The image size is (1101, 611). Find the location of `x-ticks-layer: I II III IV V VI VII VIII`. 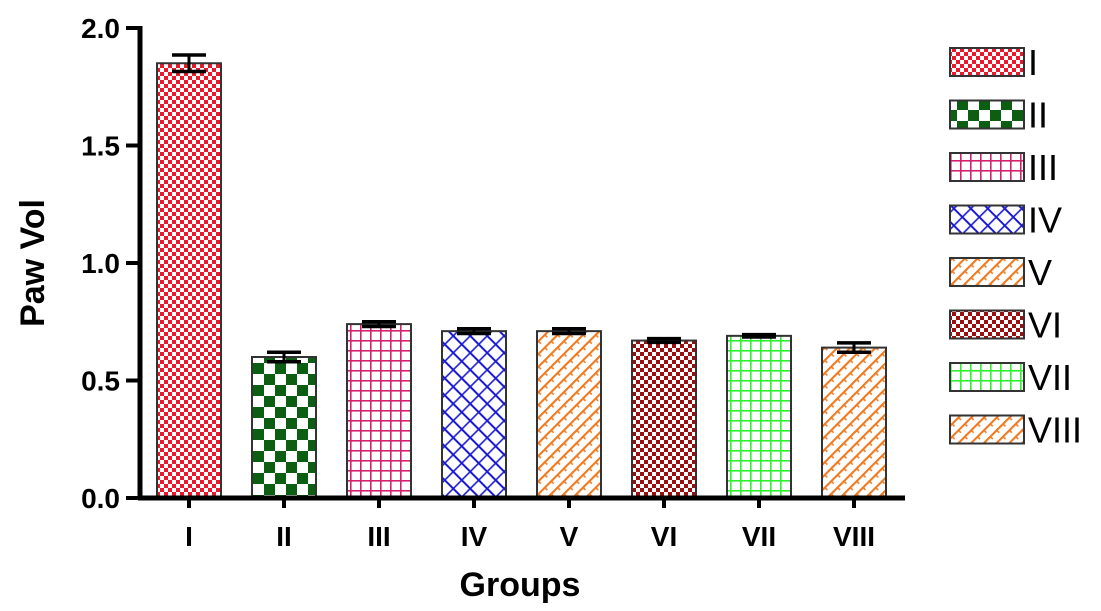

x-ticks-layer: I II III IV V VI VII VIII is located at coordinates (530, 525).